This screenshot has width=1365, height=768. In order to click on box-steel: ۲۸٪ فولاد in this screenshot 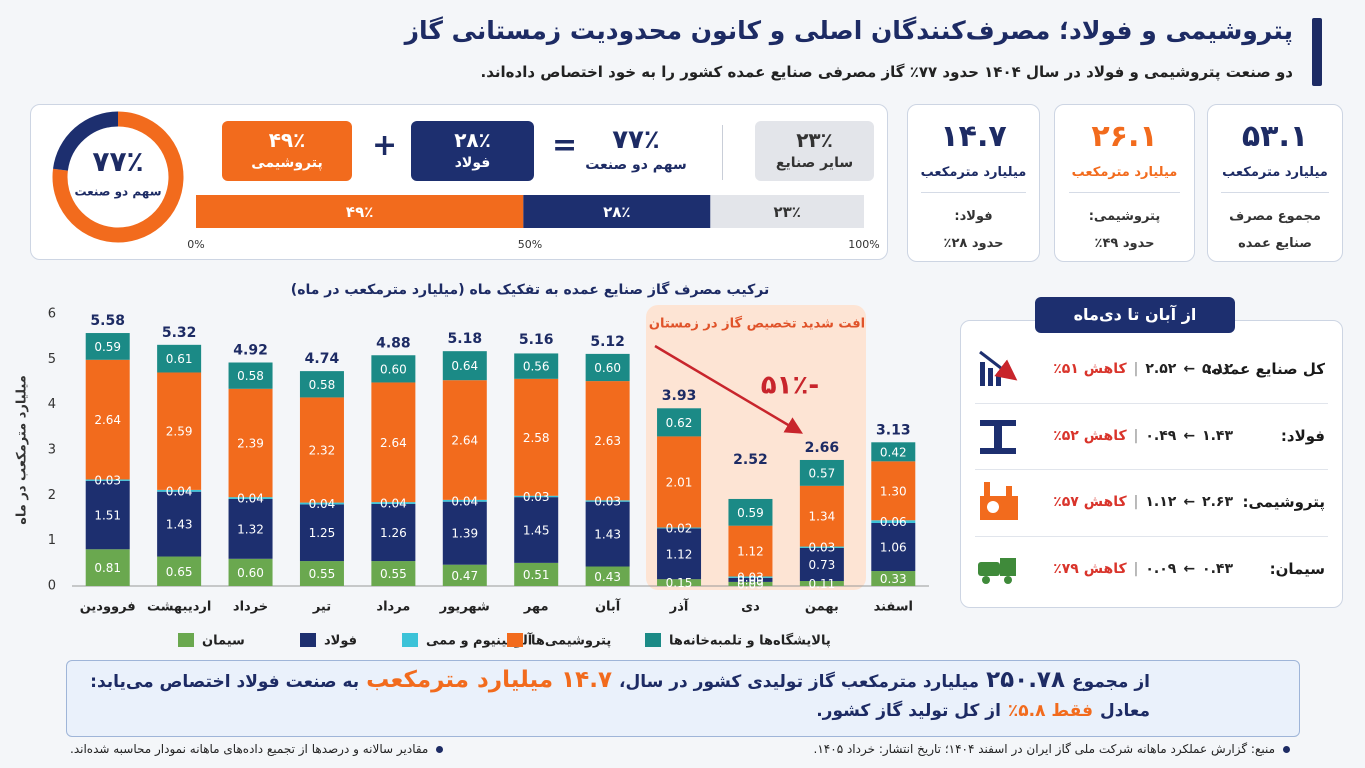, I will do `click(472, 151)`.